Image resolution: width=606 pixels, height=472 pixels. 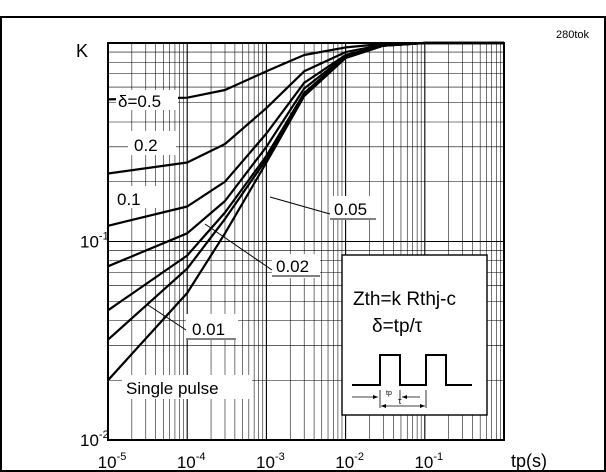 I want to click on label-bg-d01, so click(x=135, y=197).